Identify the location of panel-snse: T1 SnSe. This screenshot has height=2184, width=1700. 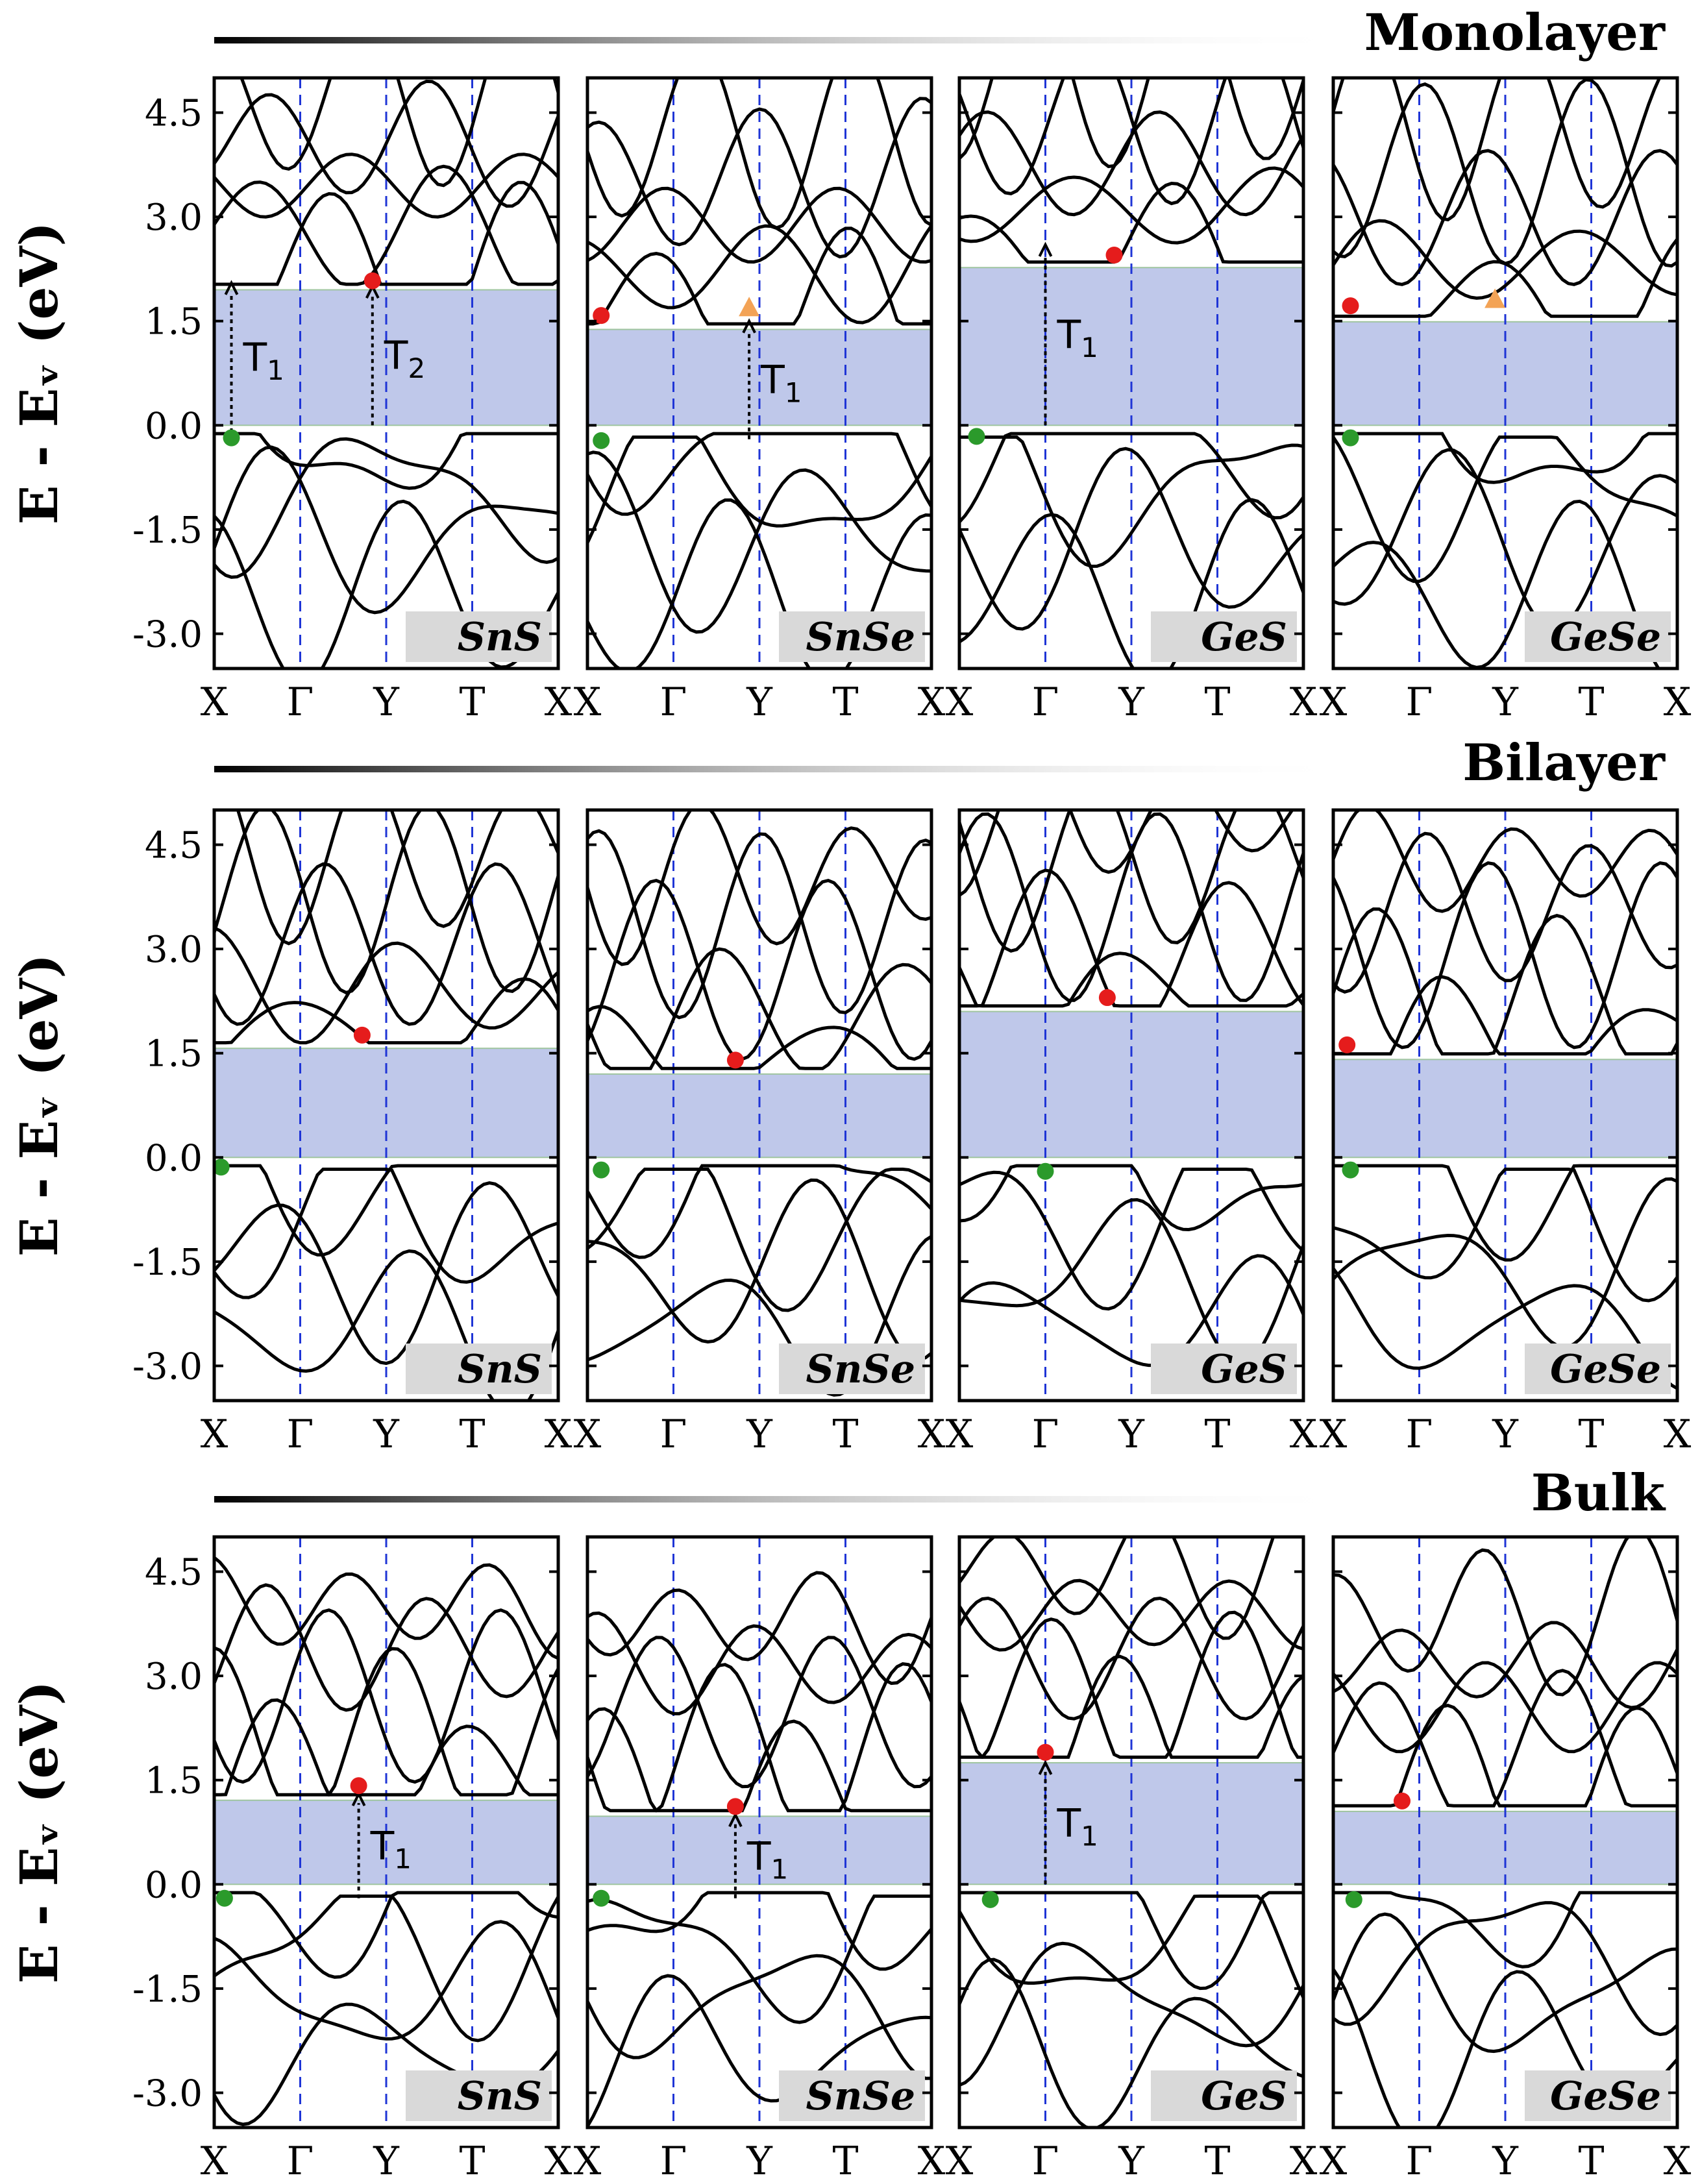
(759, 373).